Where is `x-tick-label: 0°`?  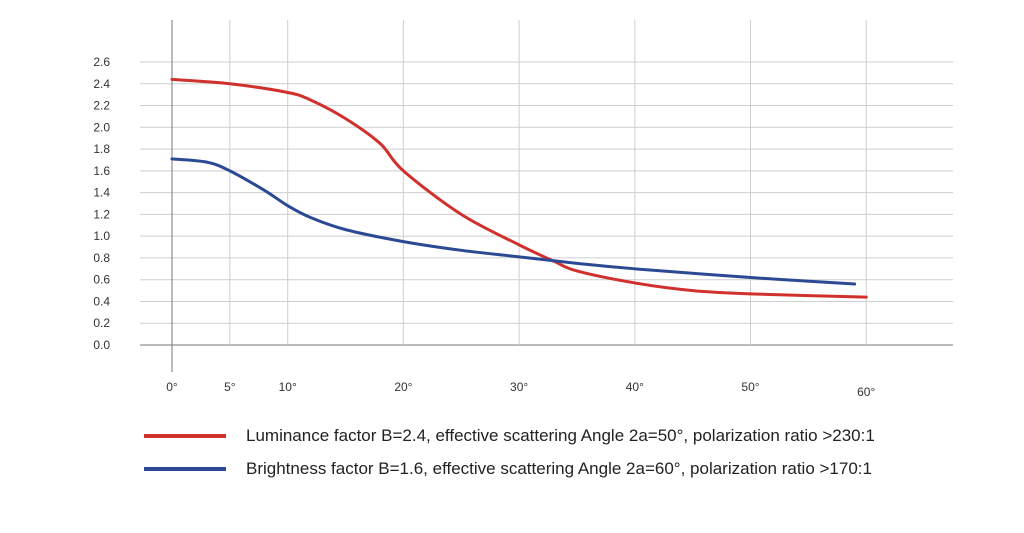 x-tick-label: 0° is located at coordinates (172, 387).